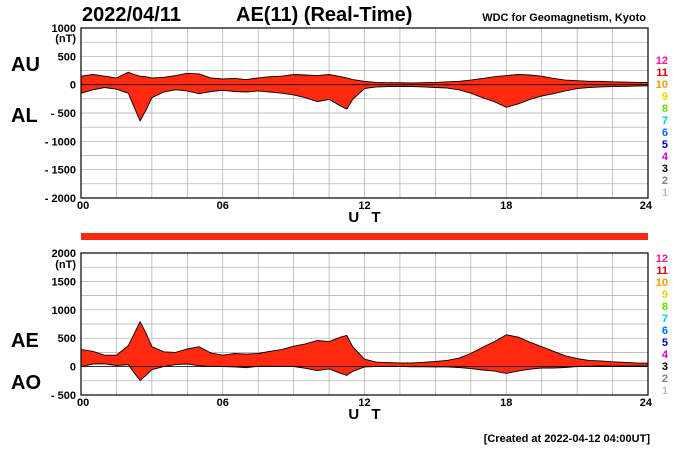 The width and height of the screenshot is (700, 450). Describe the element at coordinates (364, 103) in the screenshot. I see `series-line-al` at that location.